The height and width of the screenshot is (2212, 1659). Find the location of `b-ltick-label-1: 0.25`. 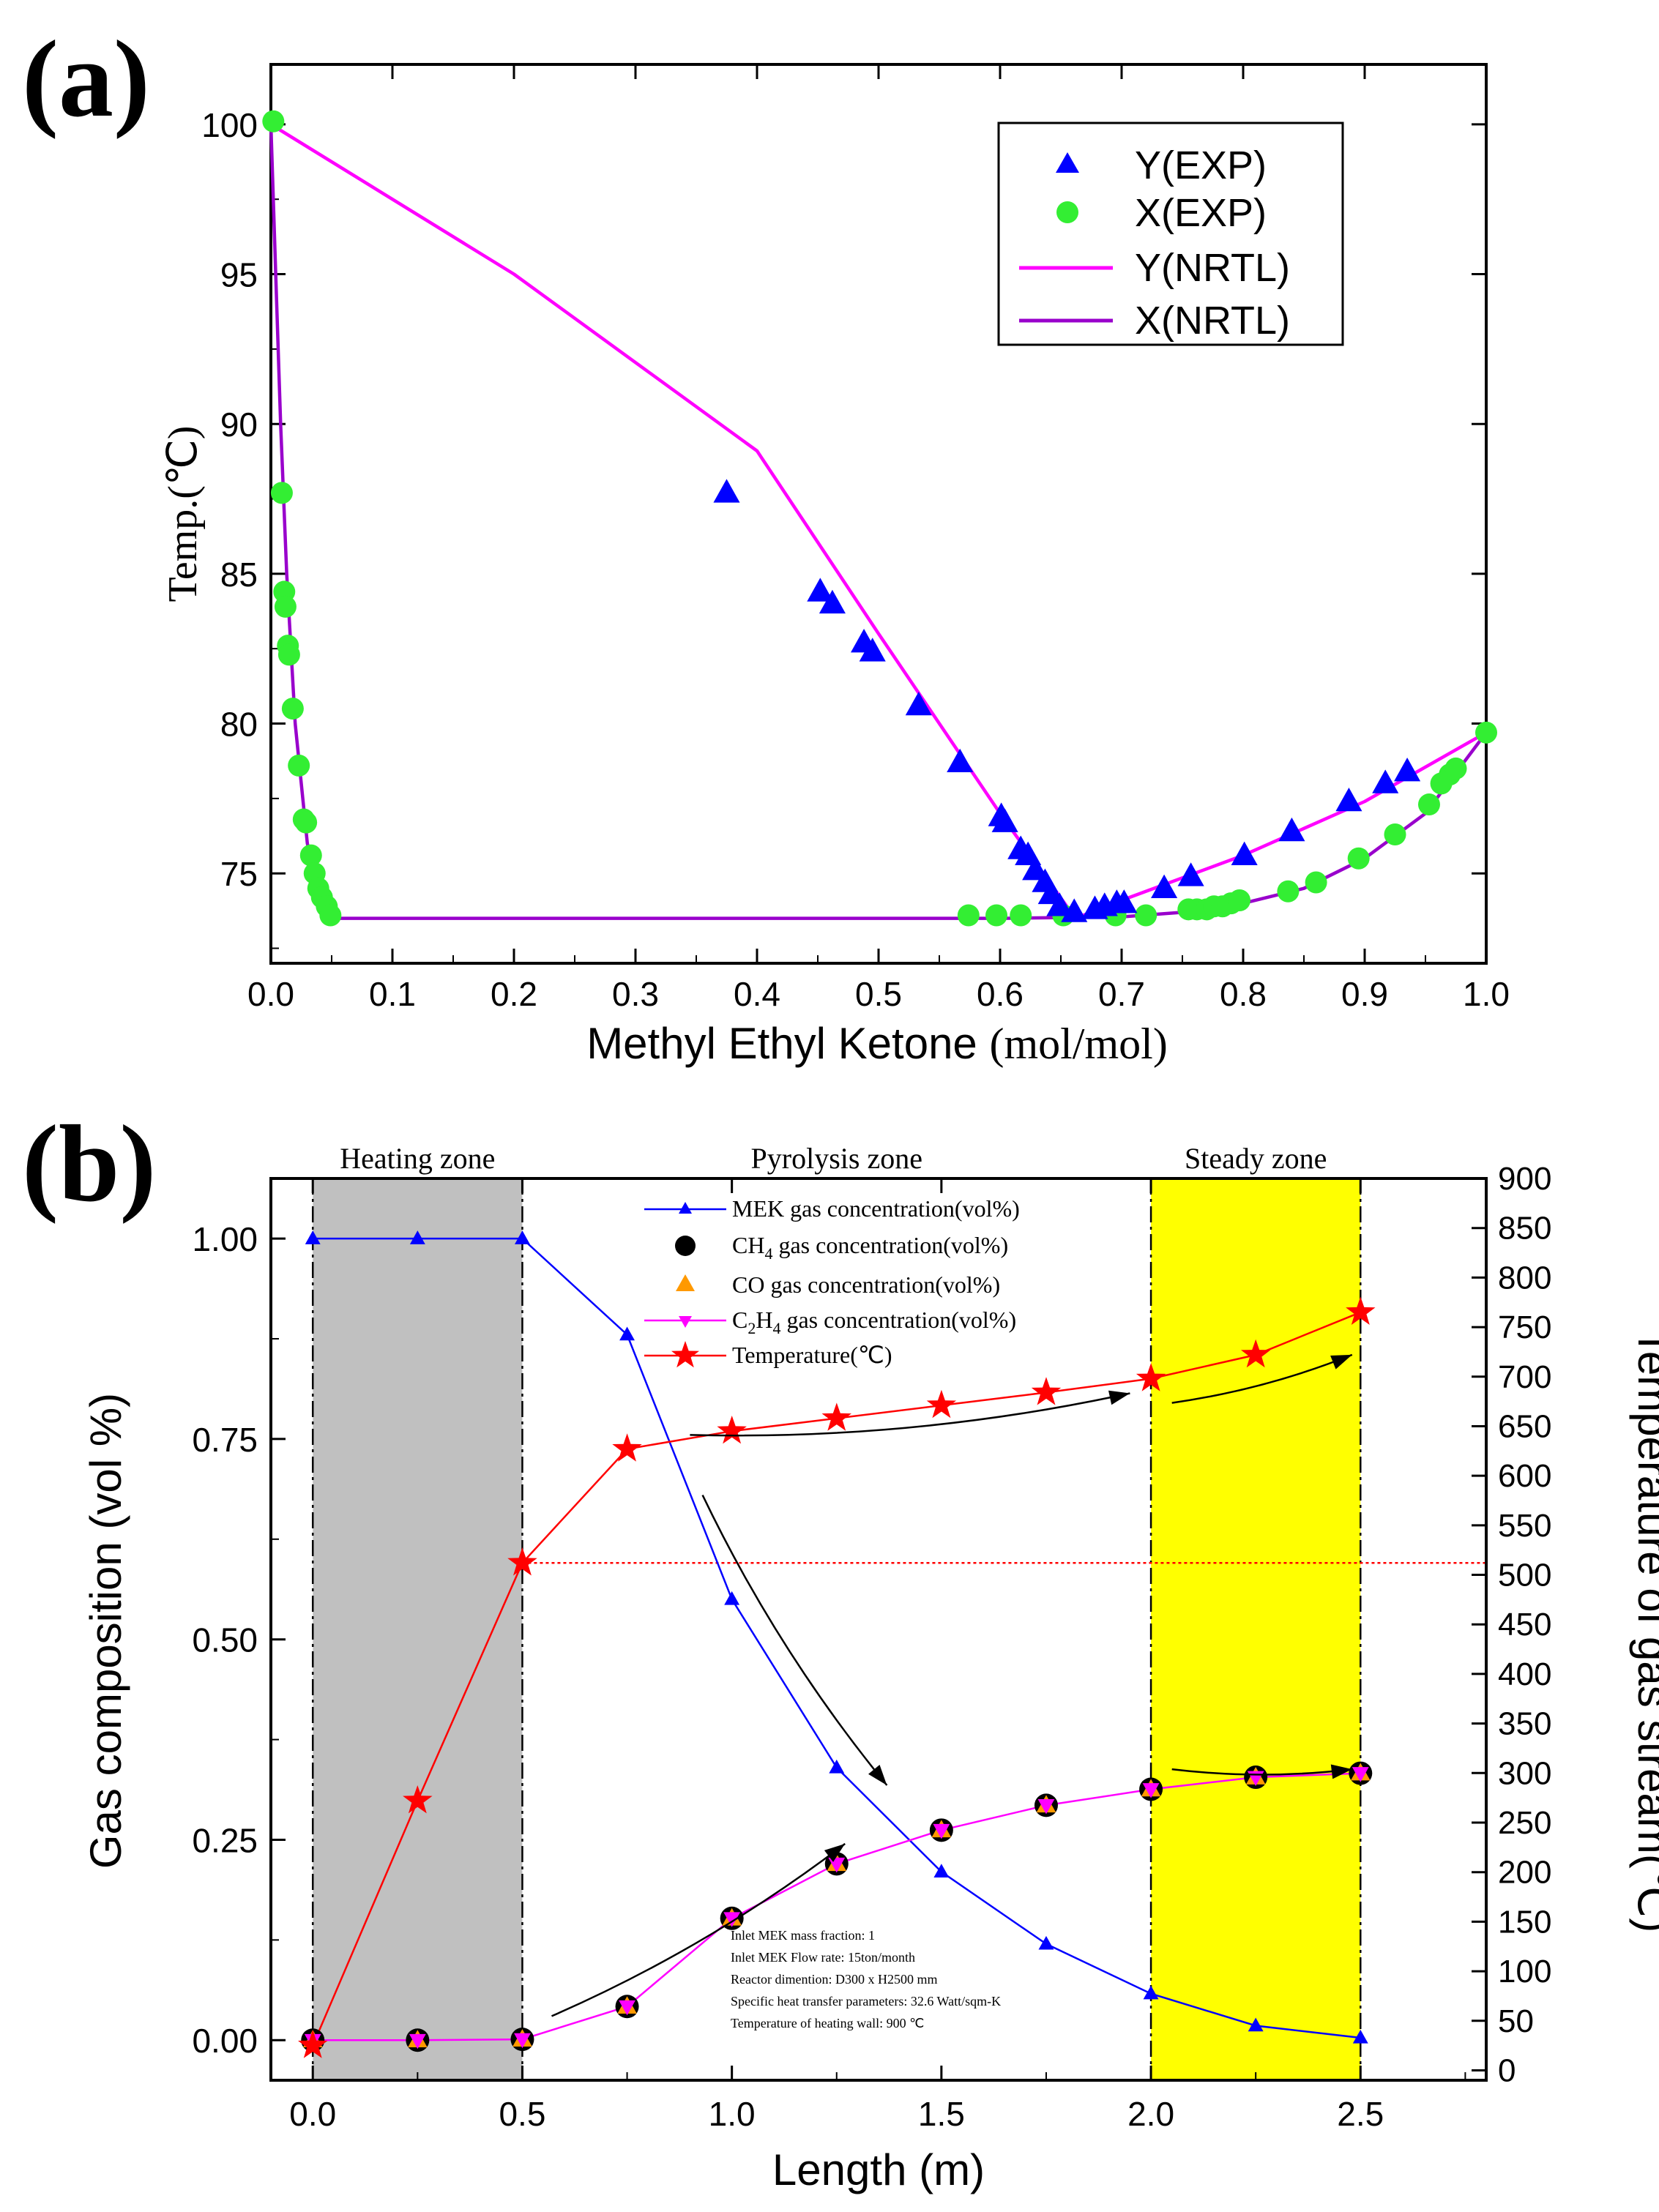

b-ltick-label-1: 0.25 is located at coordinates (225, 1840).